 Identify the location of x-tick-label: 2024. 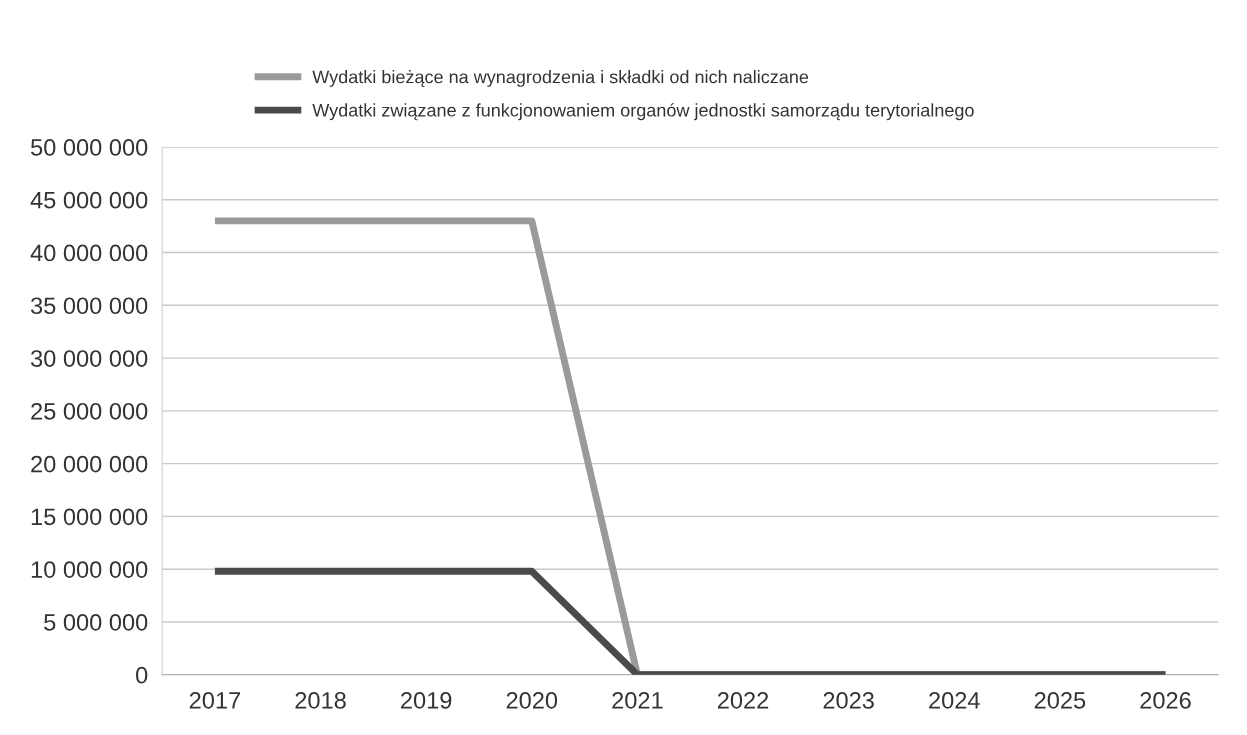
(954, 700).